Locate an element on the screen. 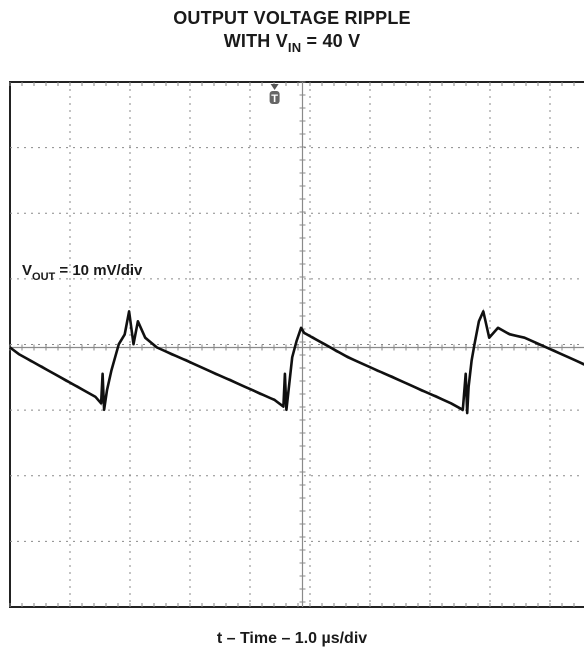 Image resolution: width=584 pixels, height=659 pixels. trigger-arrow-icon is located at coordinates (274, 87).